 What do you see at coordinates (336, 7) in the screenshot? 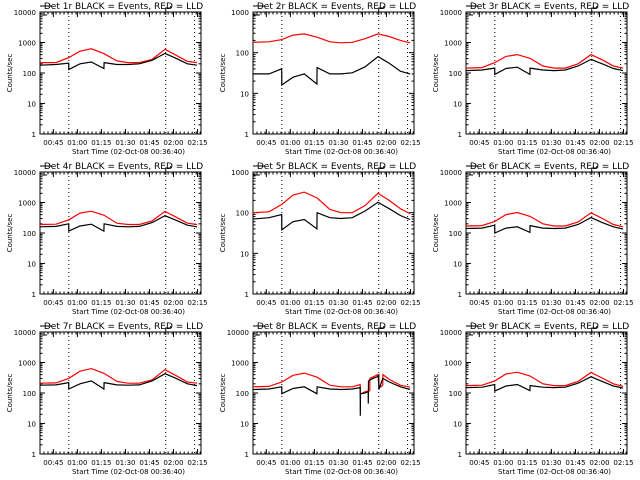
I see `plot-title: Det 2r BLACK = Events, RED = LLD` at bounding box center [336, 7].